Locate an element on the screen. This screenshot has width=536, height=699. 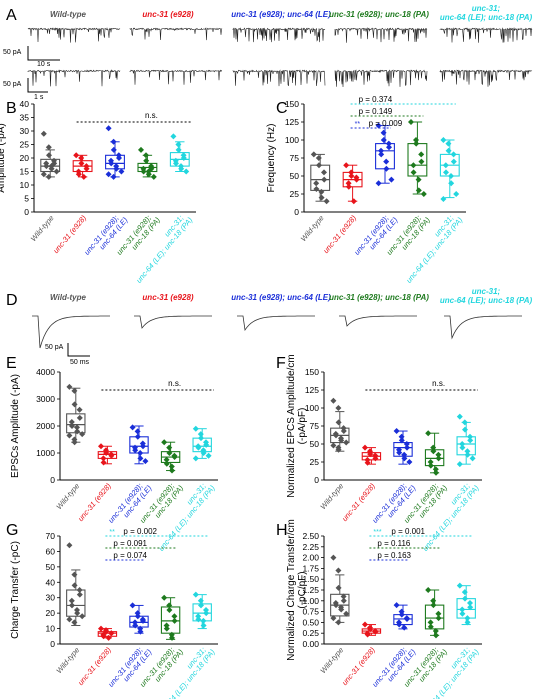
pvalue-label: p = 0.374 is located at coordinates (376, 99).